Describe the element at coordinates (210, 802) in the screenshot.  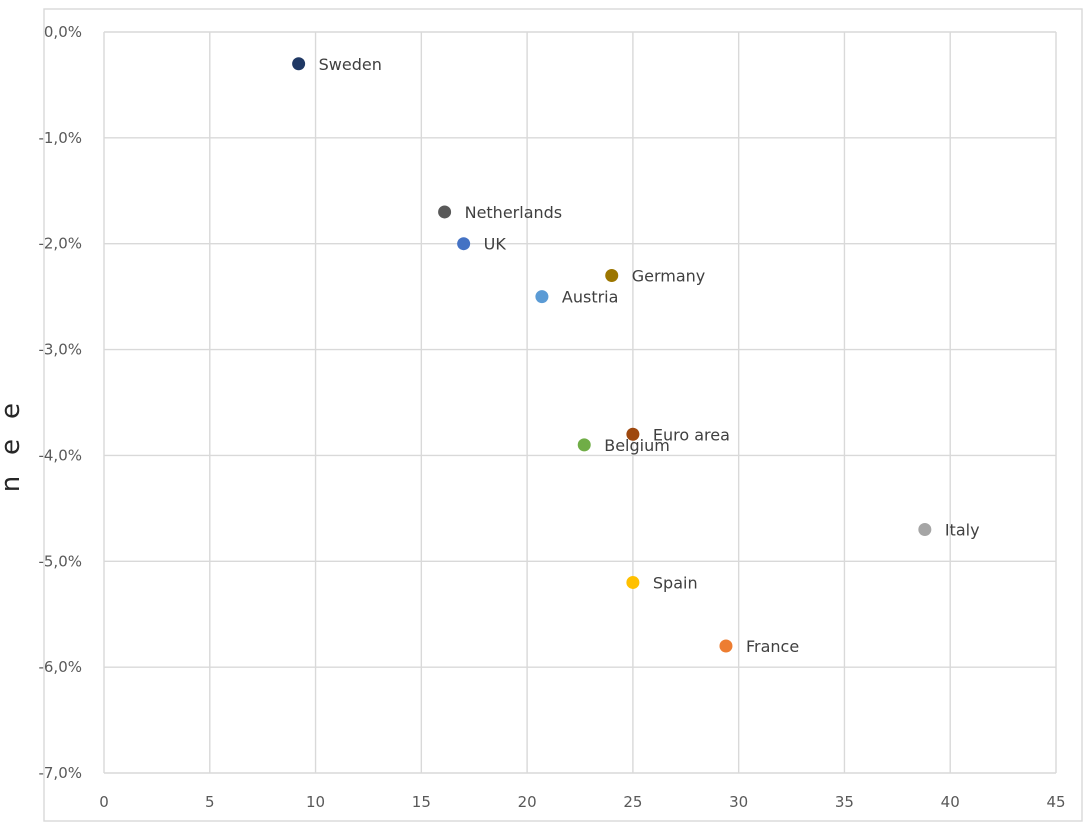
I see `x-tick-label: 5` at that location.